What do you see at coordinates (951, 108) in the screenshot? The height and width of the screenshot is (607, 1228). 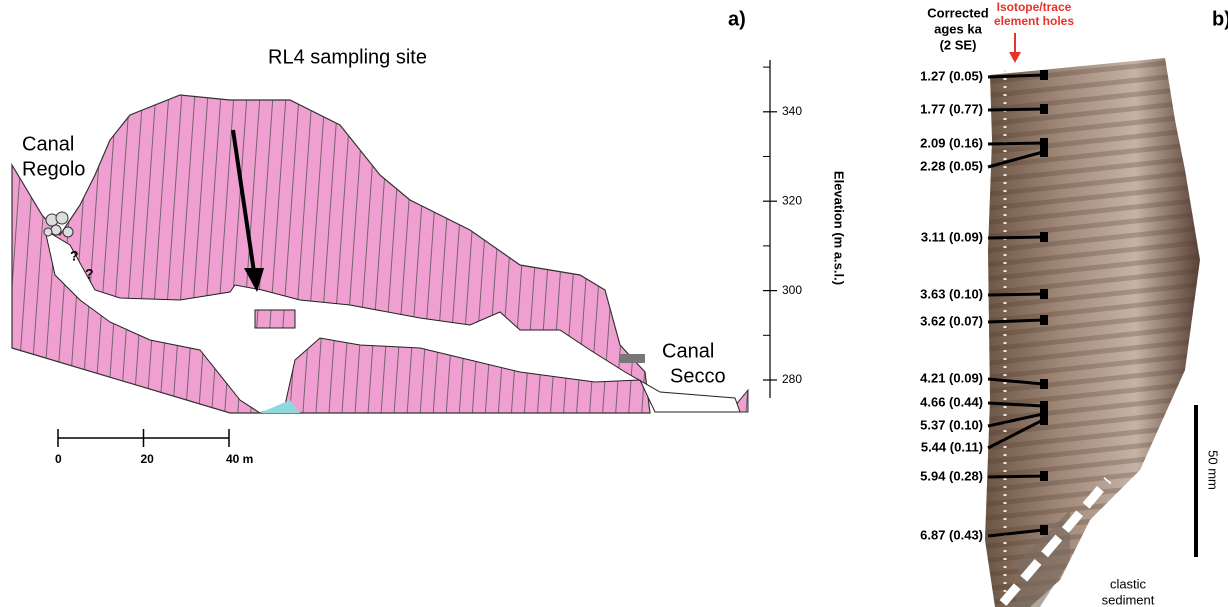 I see `age-label: 1.77 (0.77)` at bounding box center [951, 108].